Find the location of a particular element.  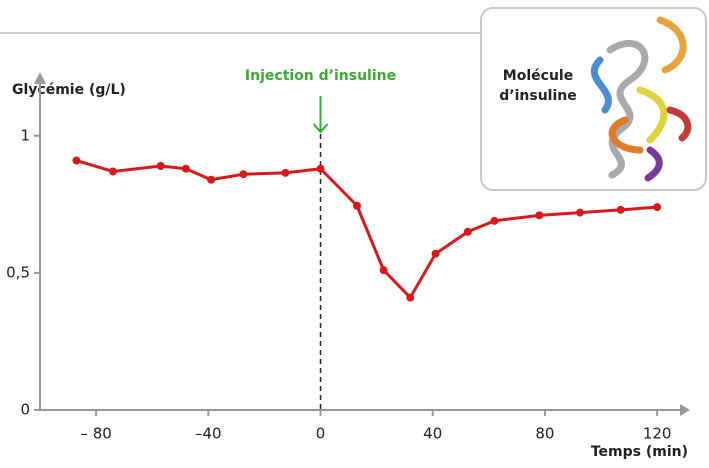

x-tick-label: 0 is located at coordinates (321, 434).